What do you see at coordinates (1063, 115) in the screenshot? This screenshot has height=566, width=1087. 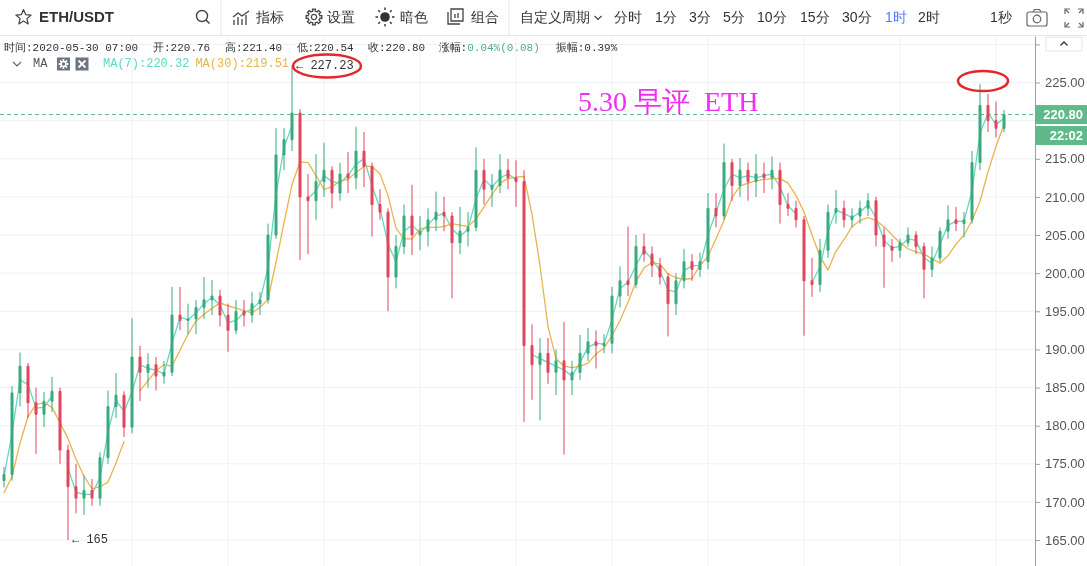 I see `text: 220.80` at bounding box center [1063, 115].